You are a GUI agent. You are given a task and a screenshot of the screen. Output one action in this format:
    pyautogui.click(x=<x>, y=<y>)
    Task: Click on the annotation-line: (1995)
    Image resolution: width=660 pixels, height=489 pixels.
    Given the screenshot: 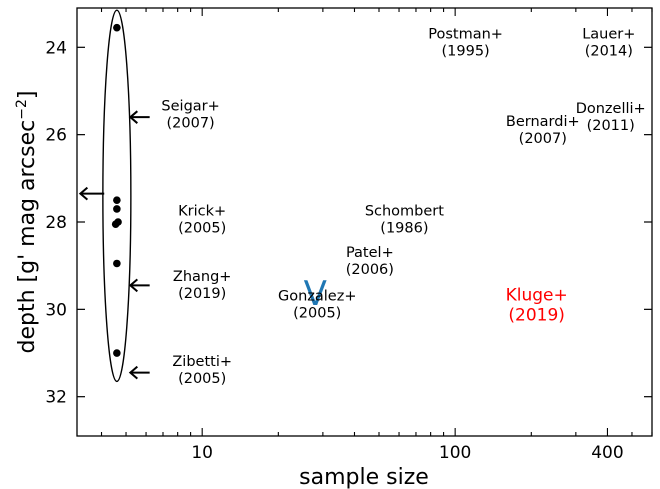 What is the action you would take?
    pyautogui.click(x=466, y=52)
    